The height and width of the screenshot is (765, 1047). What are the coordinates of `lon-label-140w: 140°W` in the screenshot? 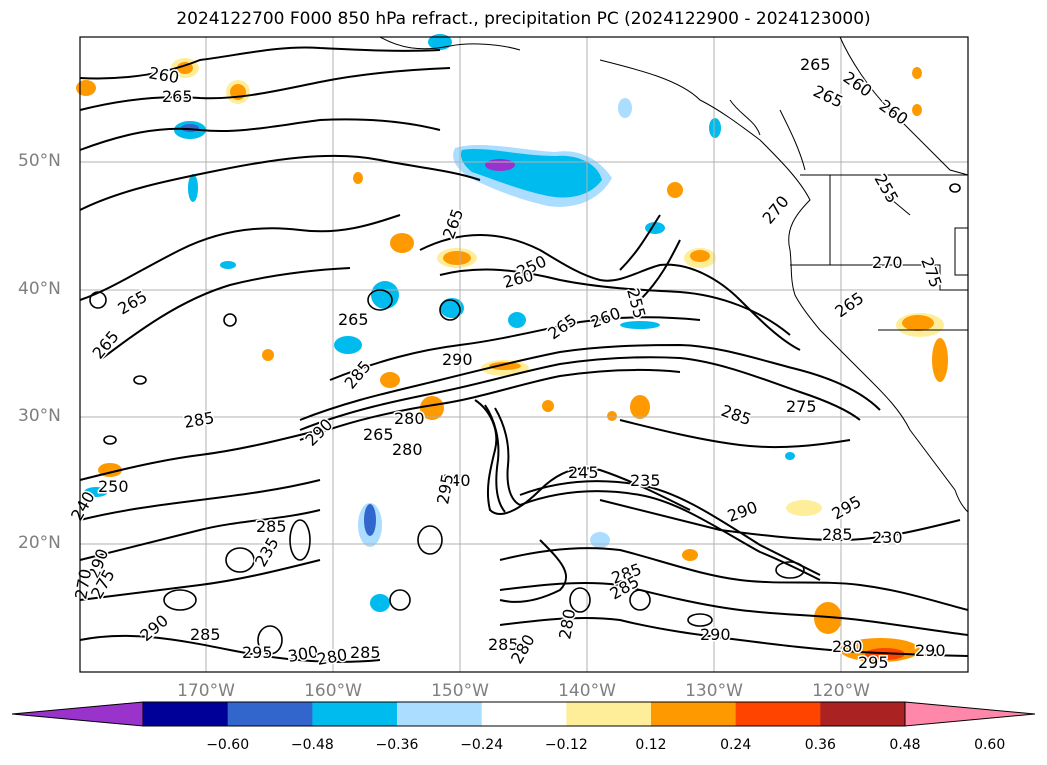 It's located at (587, 691).